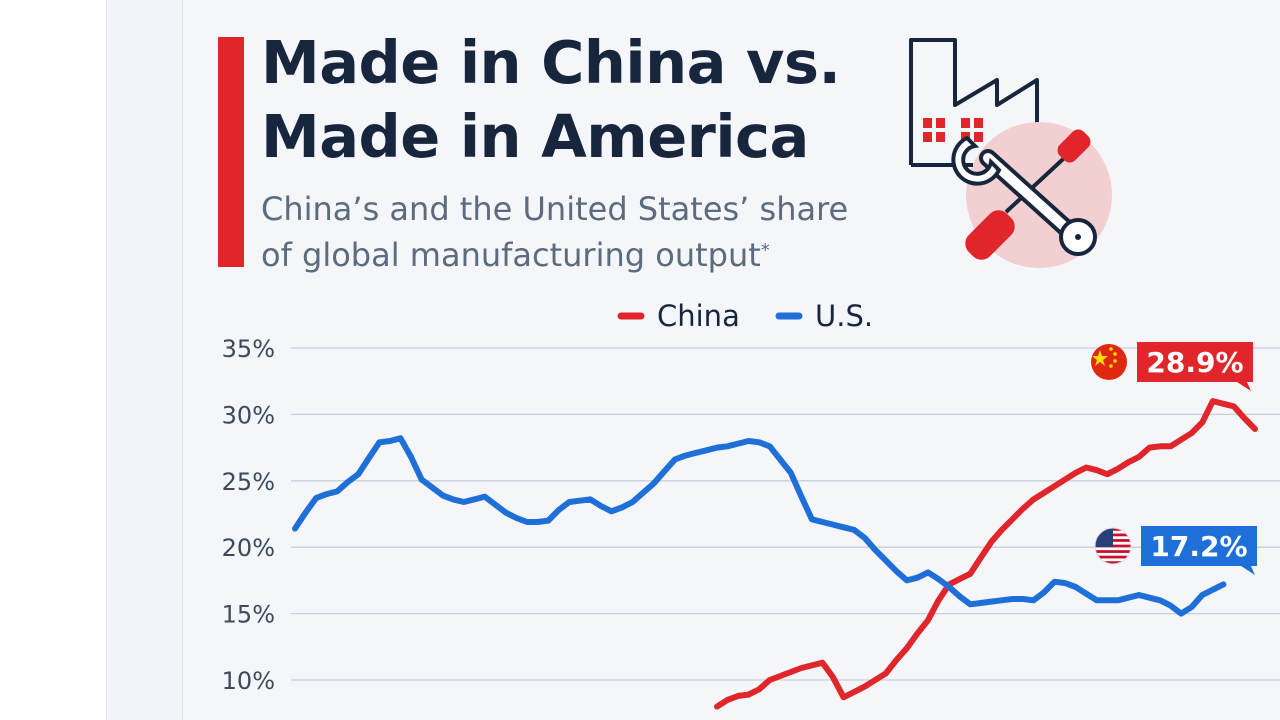  Describe the element at coordinates (1198, 546) in the screenshot. I see `end-value-text: 17.2%` at that location.